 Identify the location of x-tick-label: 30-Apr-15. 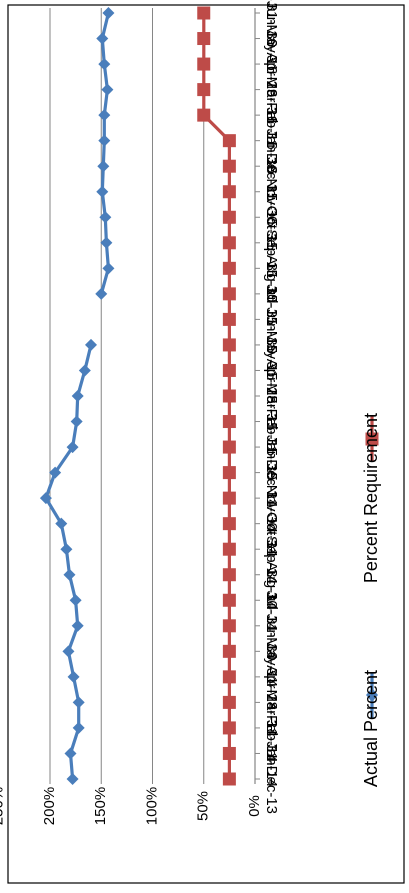
(271, 370).